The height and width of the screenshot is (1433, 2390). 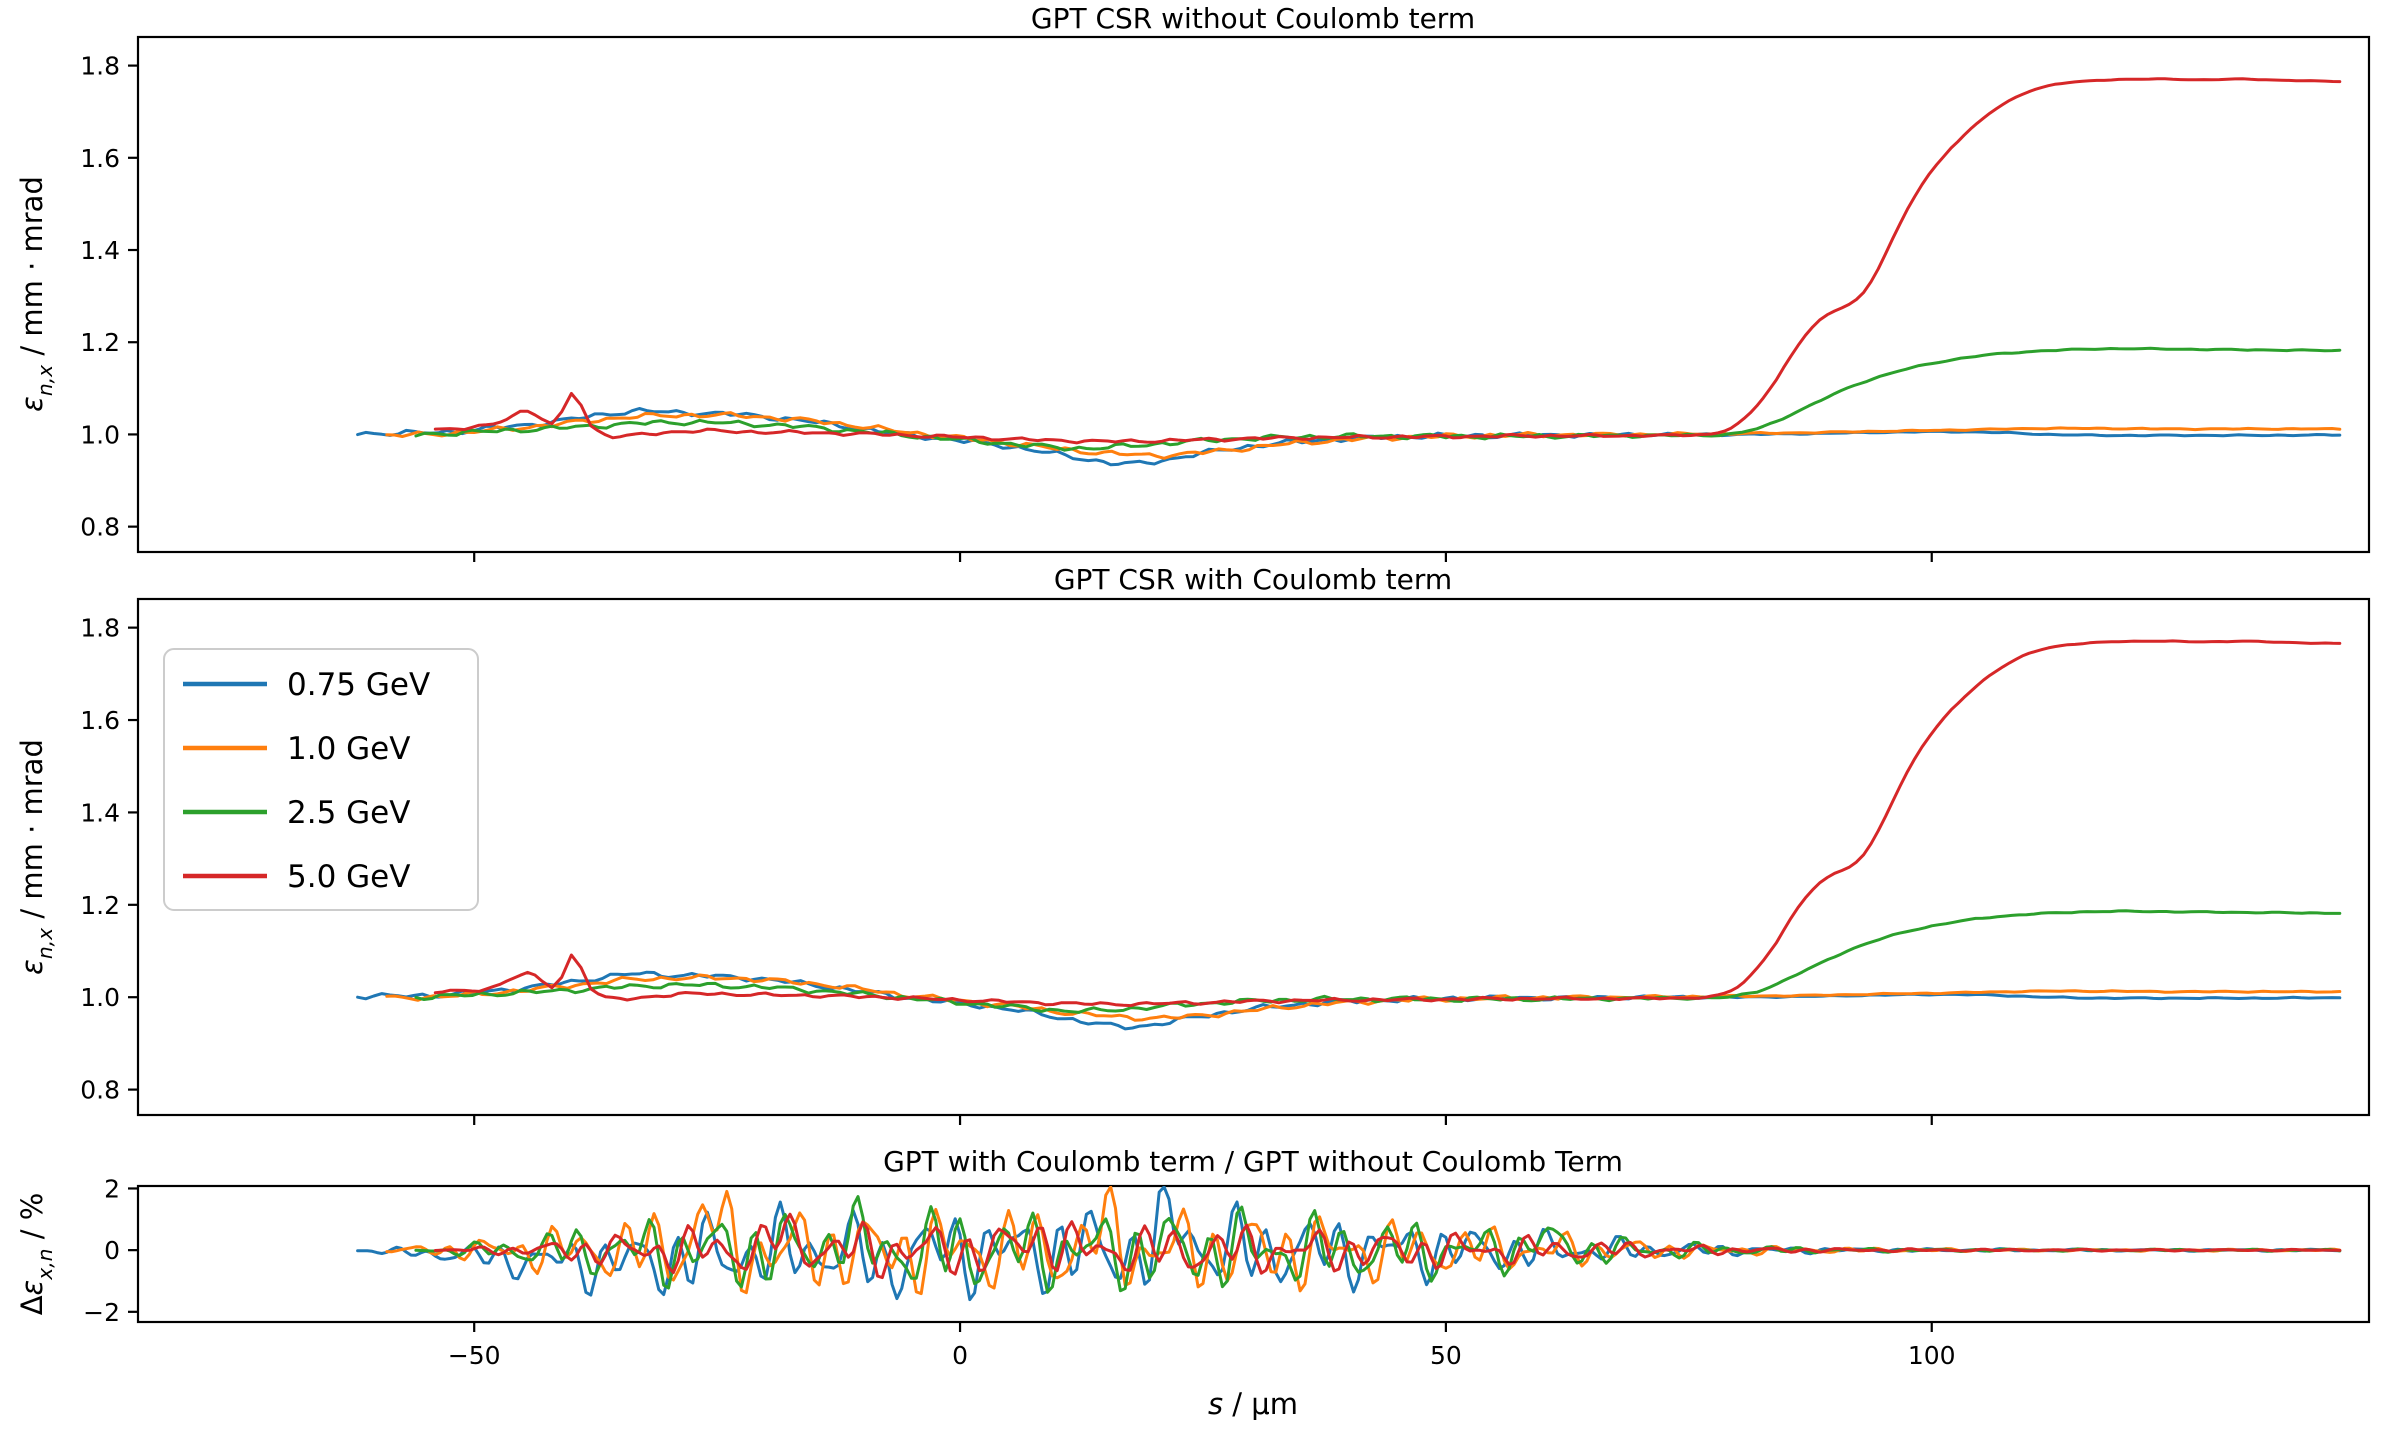 I want to click on x-tick-label: 100, so click(x=1932, y=1355).